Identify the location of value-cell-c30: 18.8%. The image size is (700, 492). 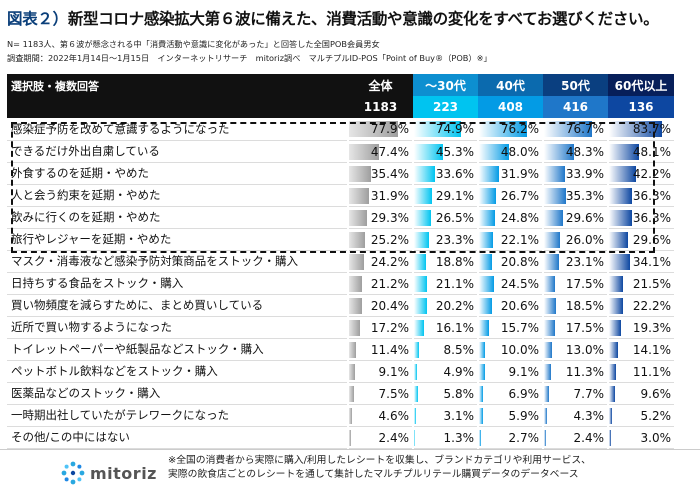
(445, 261).